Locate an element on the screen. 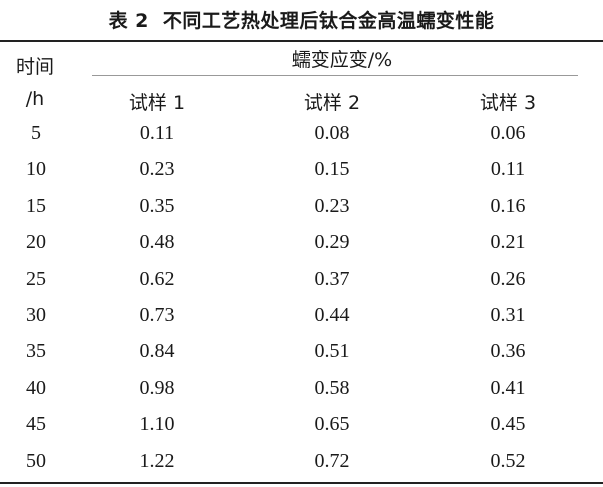 This screenshot has width=603, height=487. header-group-label: 蠕变应变/% is located at coordinates (342, 60).